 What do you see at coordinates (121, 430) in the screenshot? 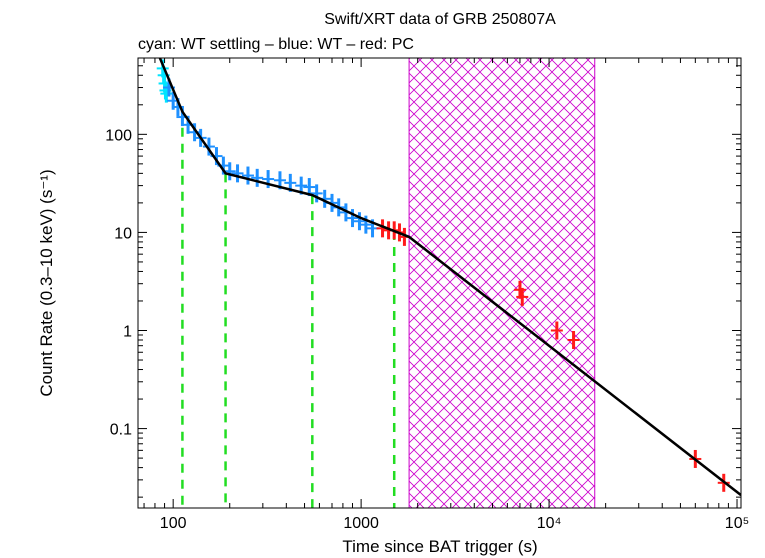
I see `y-tick-label: 0.1` at bounding box center [121, 430].